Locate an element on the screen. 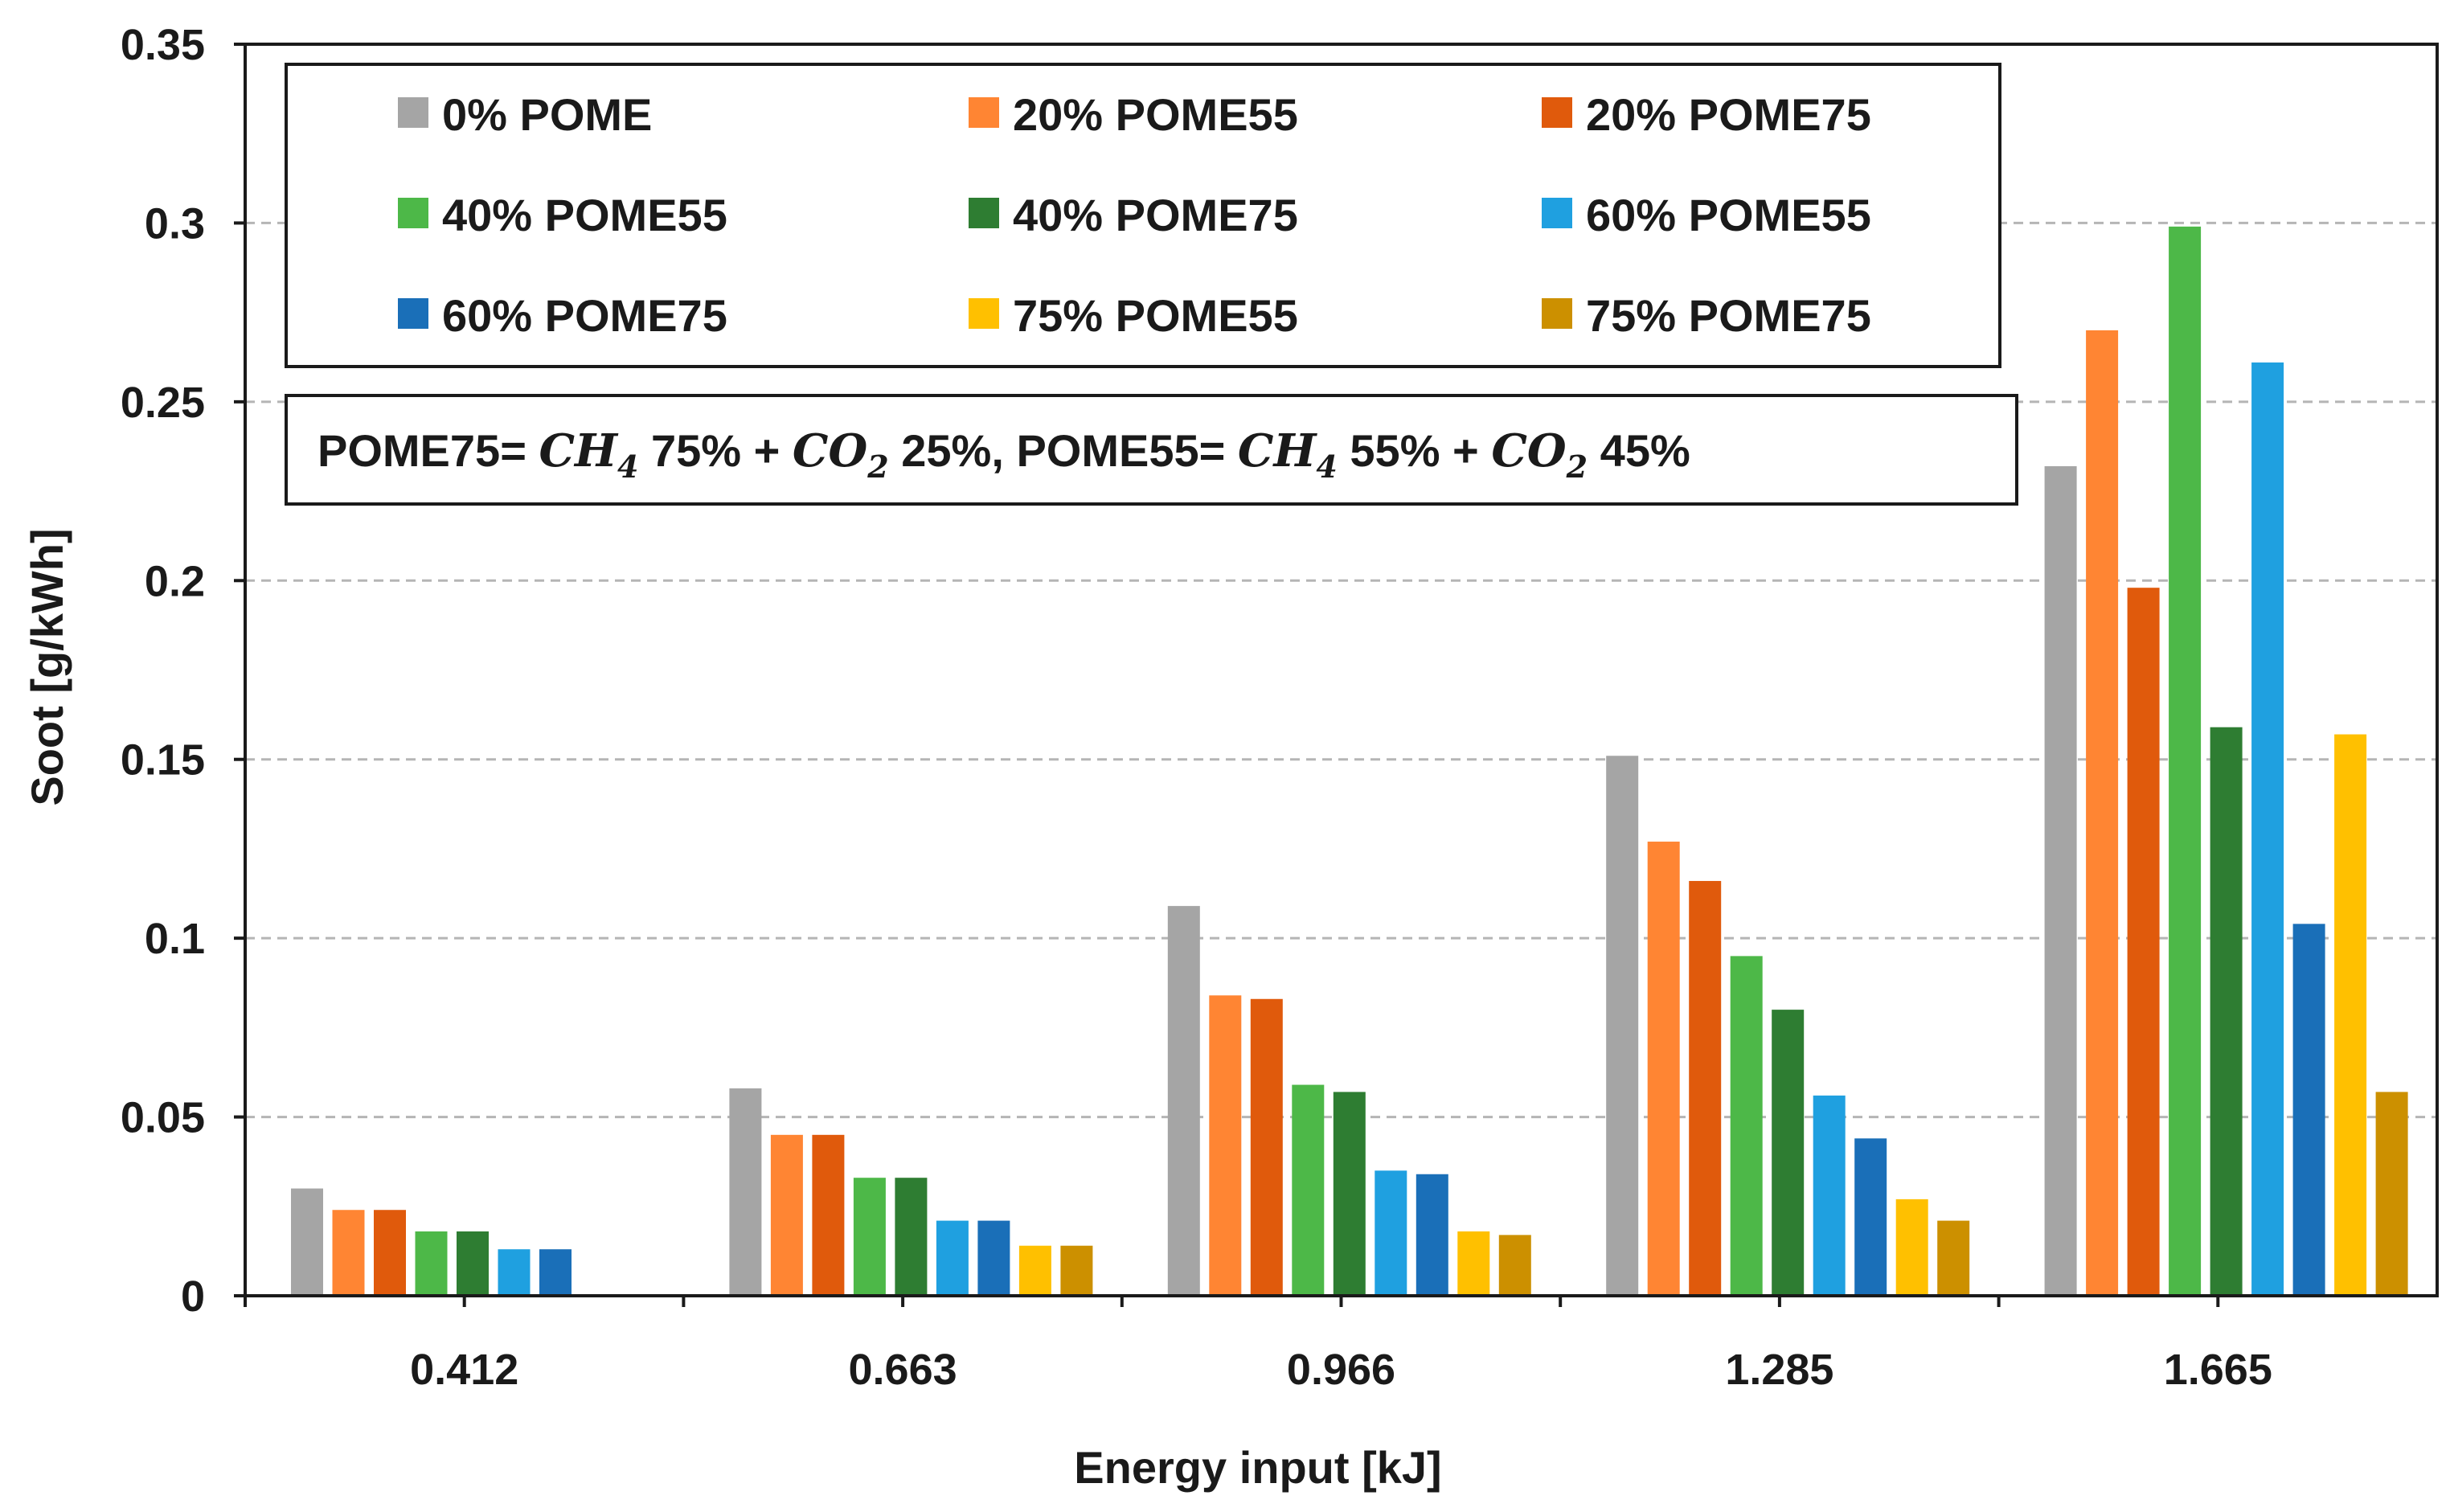 This screenshot has height=1512, width=2450. x-tick-label: 1.665 is located at coordinates (2218, 1370).